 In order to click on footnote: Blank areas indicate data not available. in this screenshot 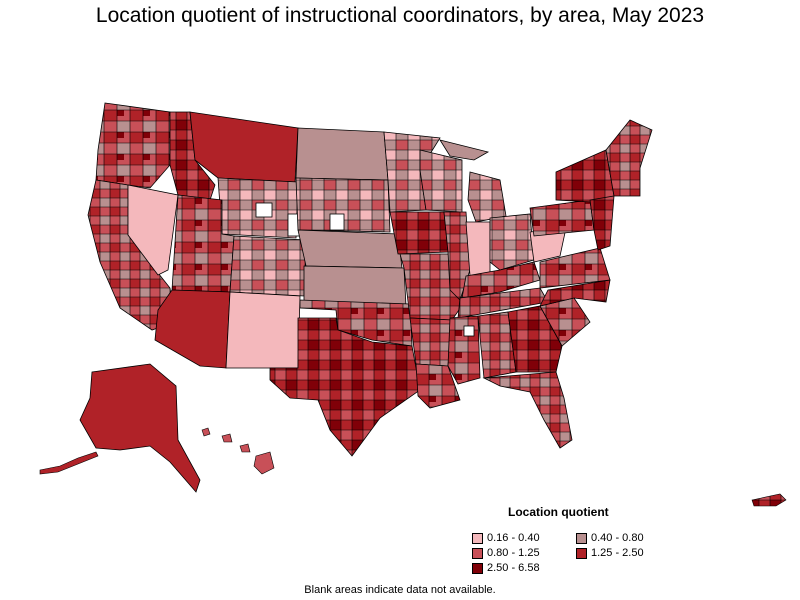, I will do `click(400, 590)`.